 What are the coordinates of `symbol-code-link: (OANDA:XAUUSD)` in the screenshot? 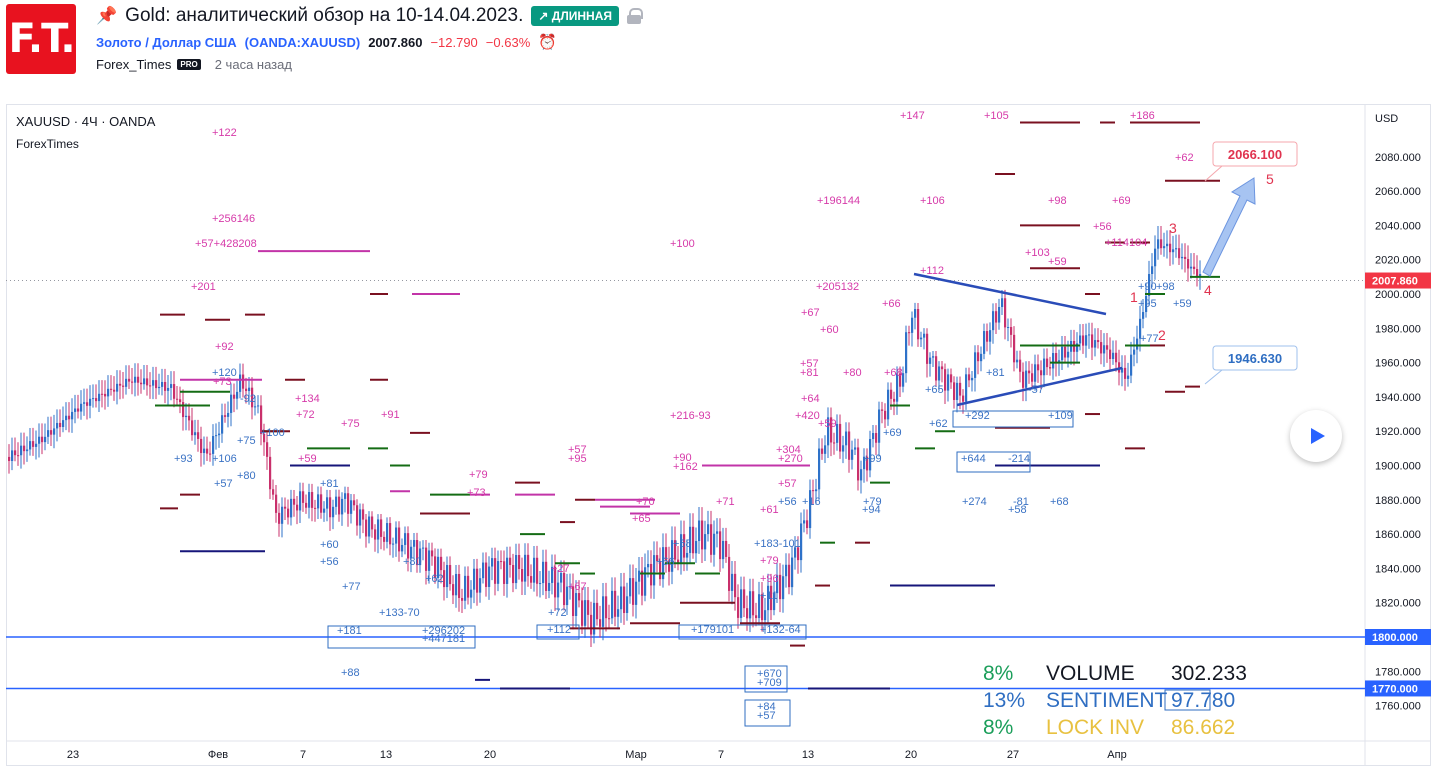 It's located at (303, 42).